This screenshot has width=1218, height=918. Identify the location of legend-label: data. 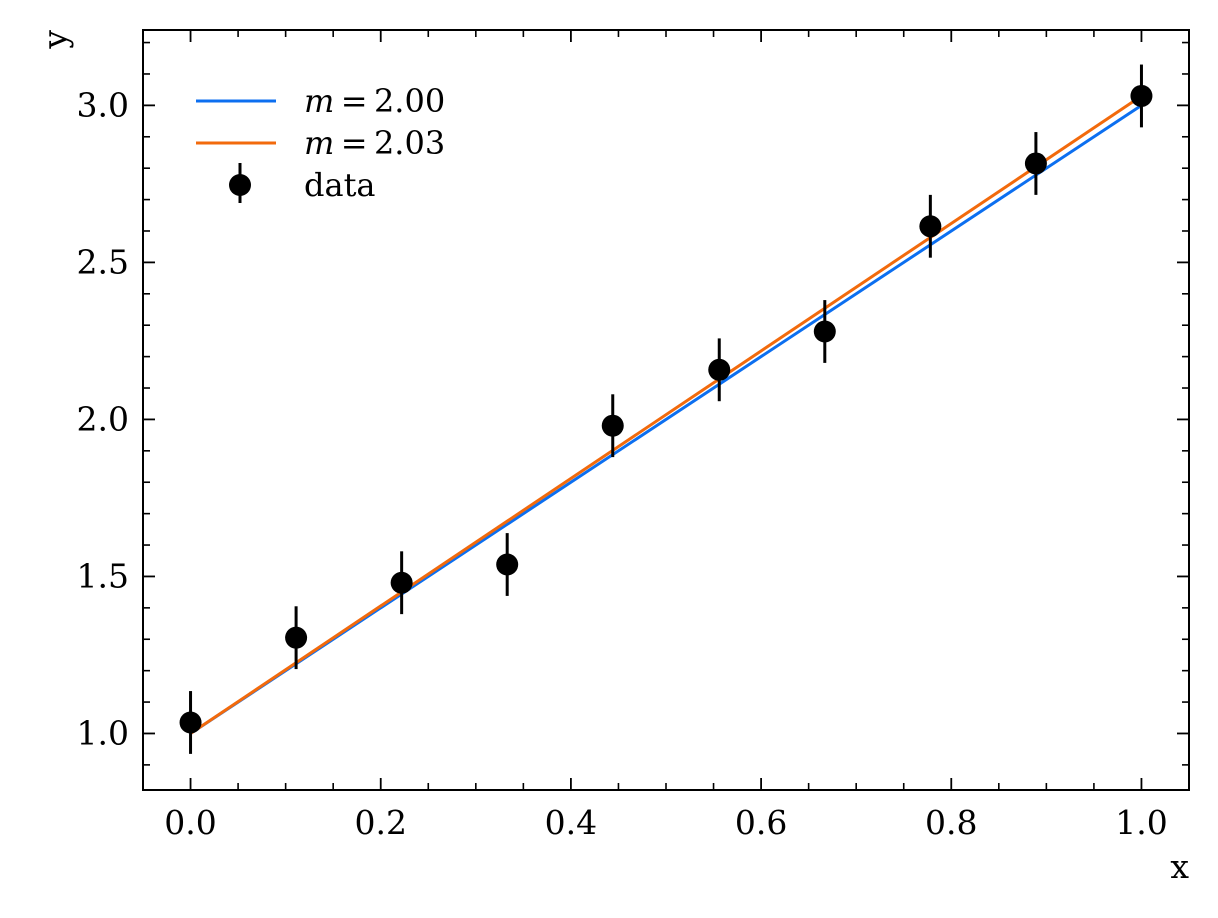
(340, 185).